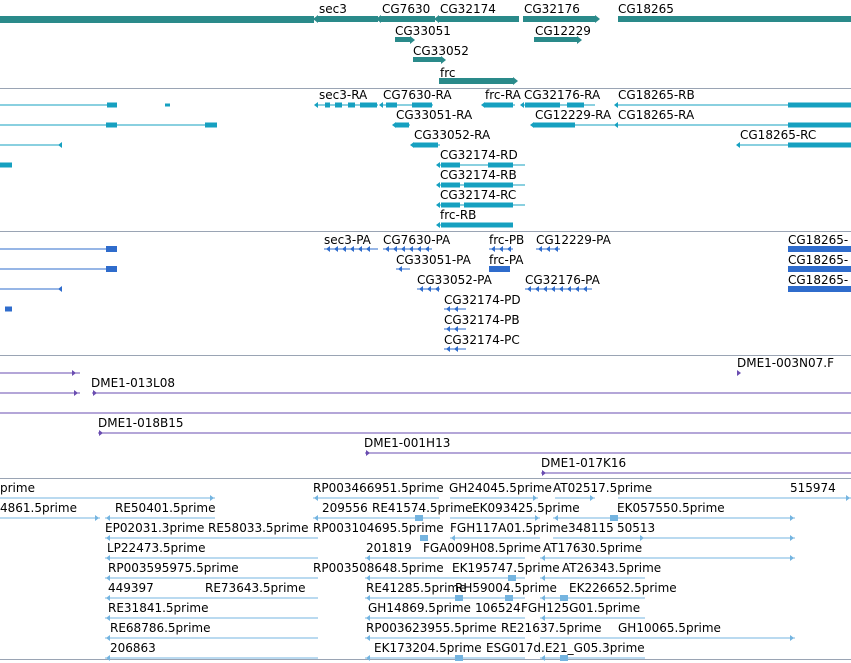 This screenshot has width=851, height=663. Describe the element at coordinates (455, 280) in the screenshot. I see `protein-label: CG33052-PA` at that location.